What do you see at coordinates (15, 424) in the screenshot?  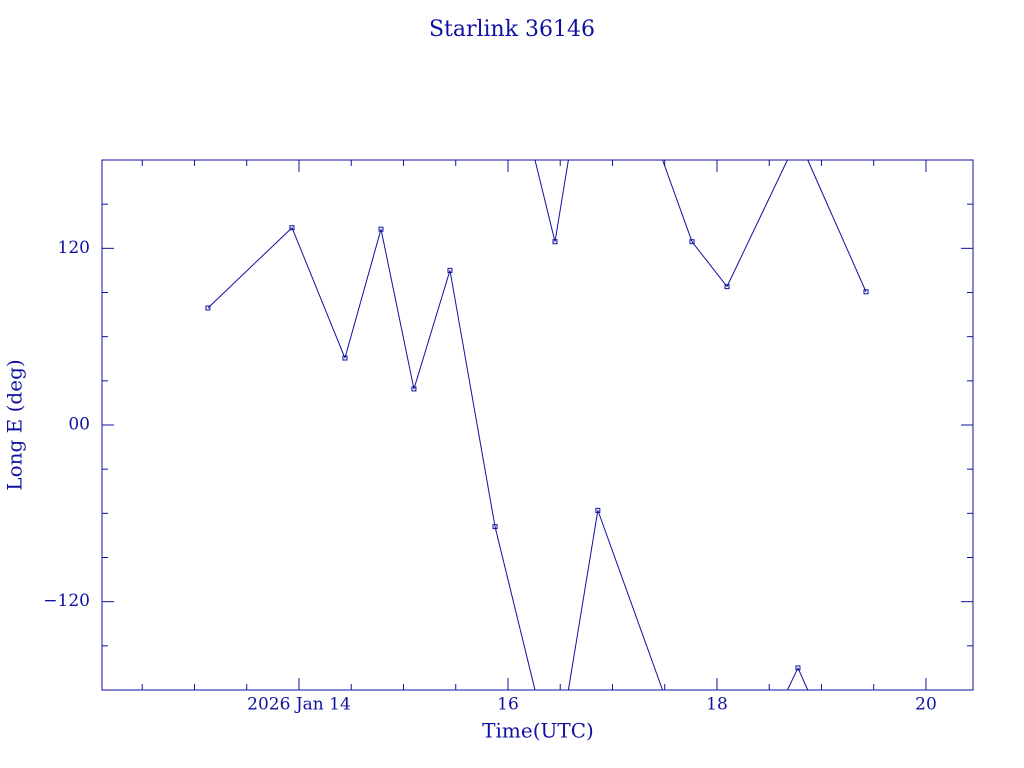 I see `y-axis-label: Long E (deg)` at bounding box center [15, 424].